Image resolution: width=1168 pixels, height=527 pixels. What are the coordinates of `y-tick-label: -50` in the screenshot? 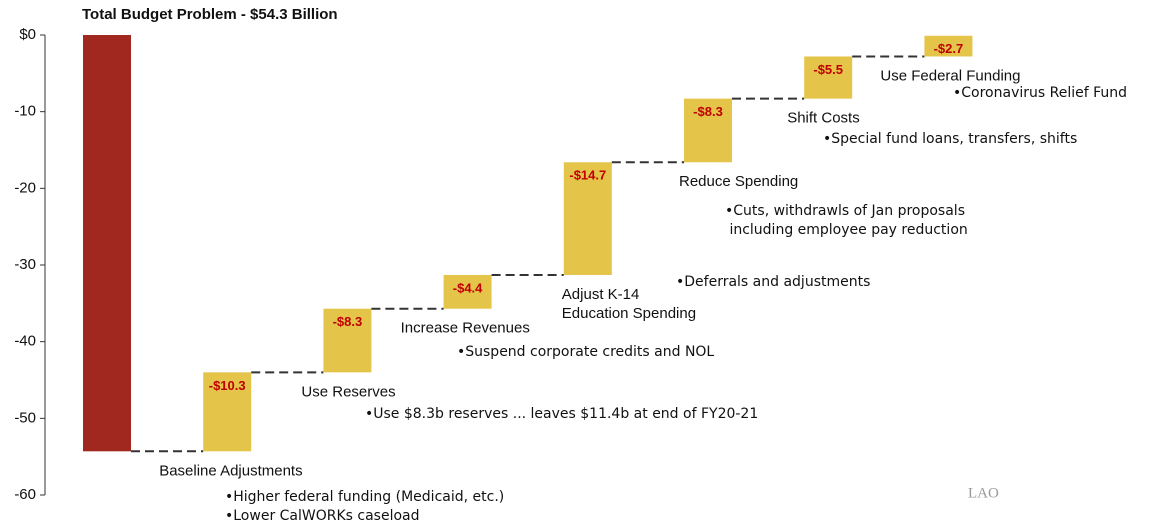 It's located at (25, 417).